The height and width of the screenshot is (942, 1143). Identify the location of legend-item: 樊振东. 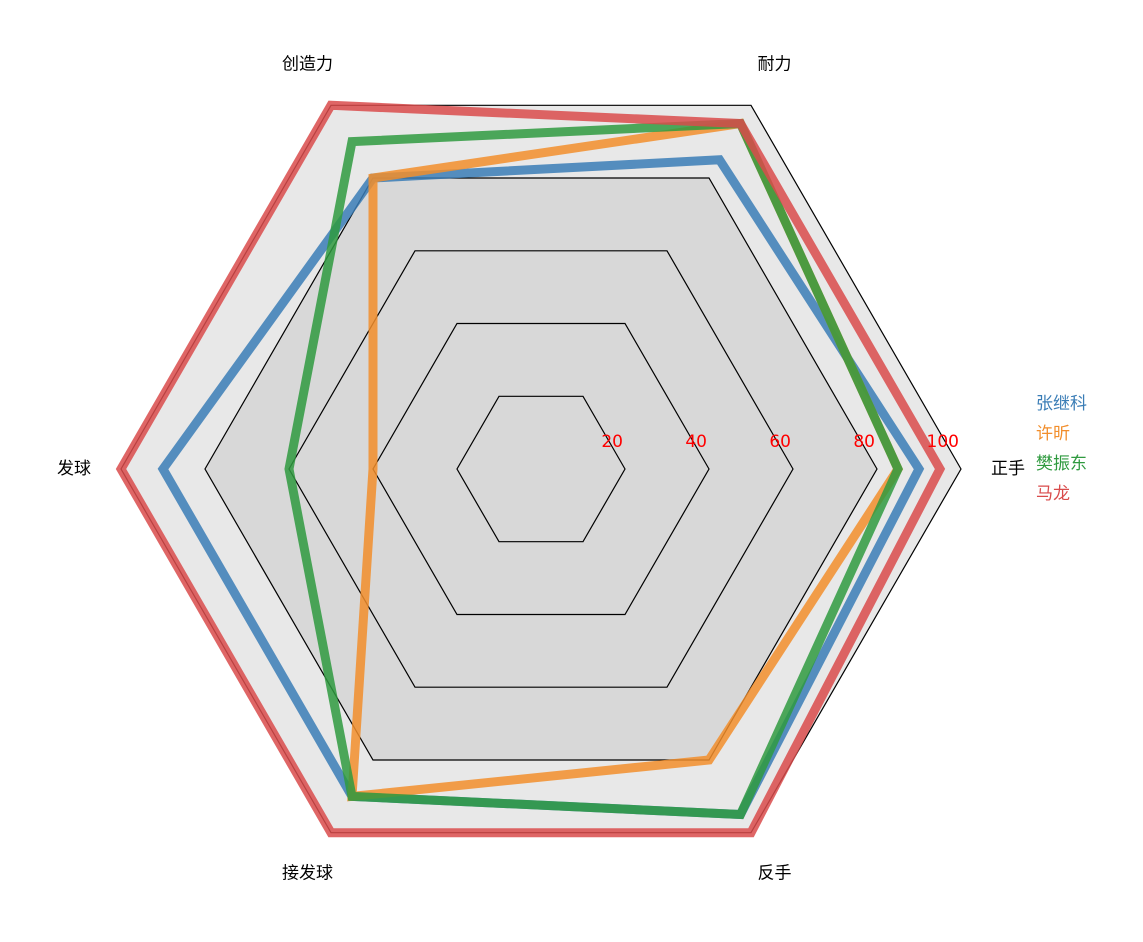
(1061, 464).